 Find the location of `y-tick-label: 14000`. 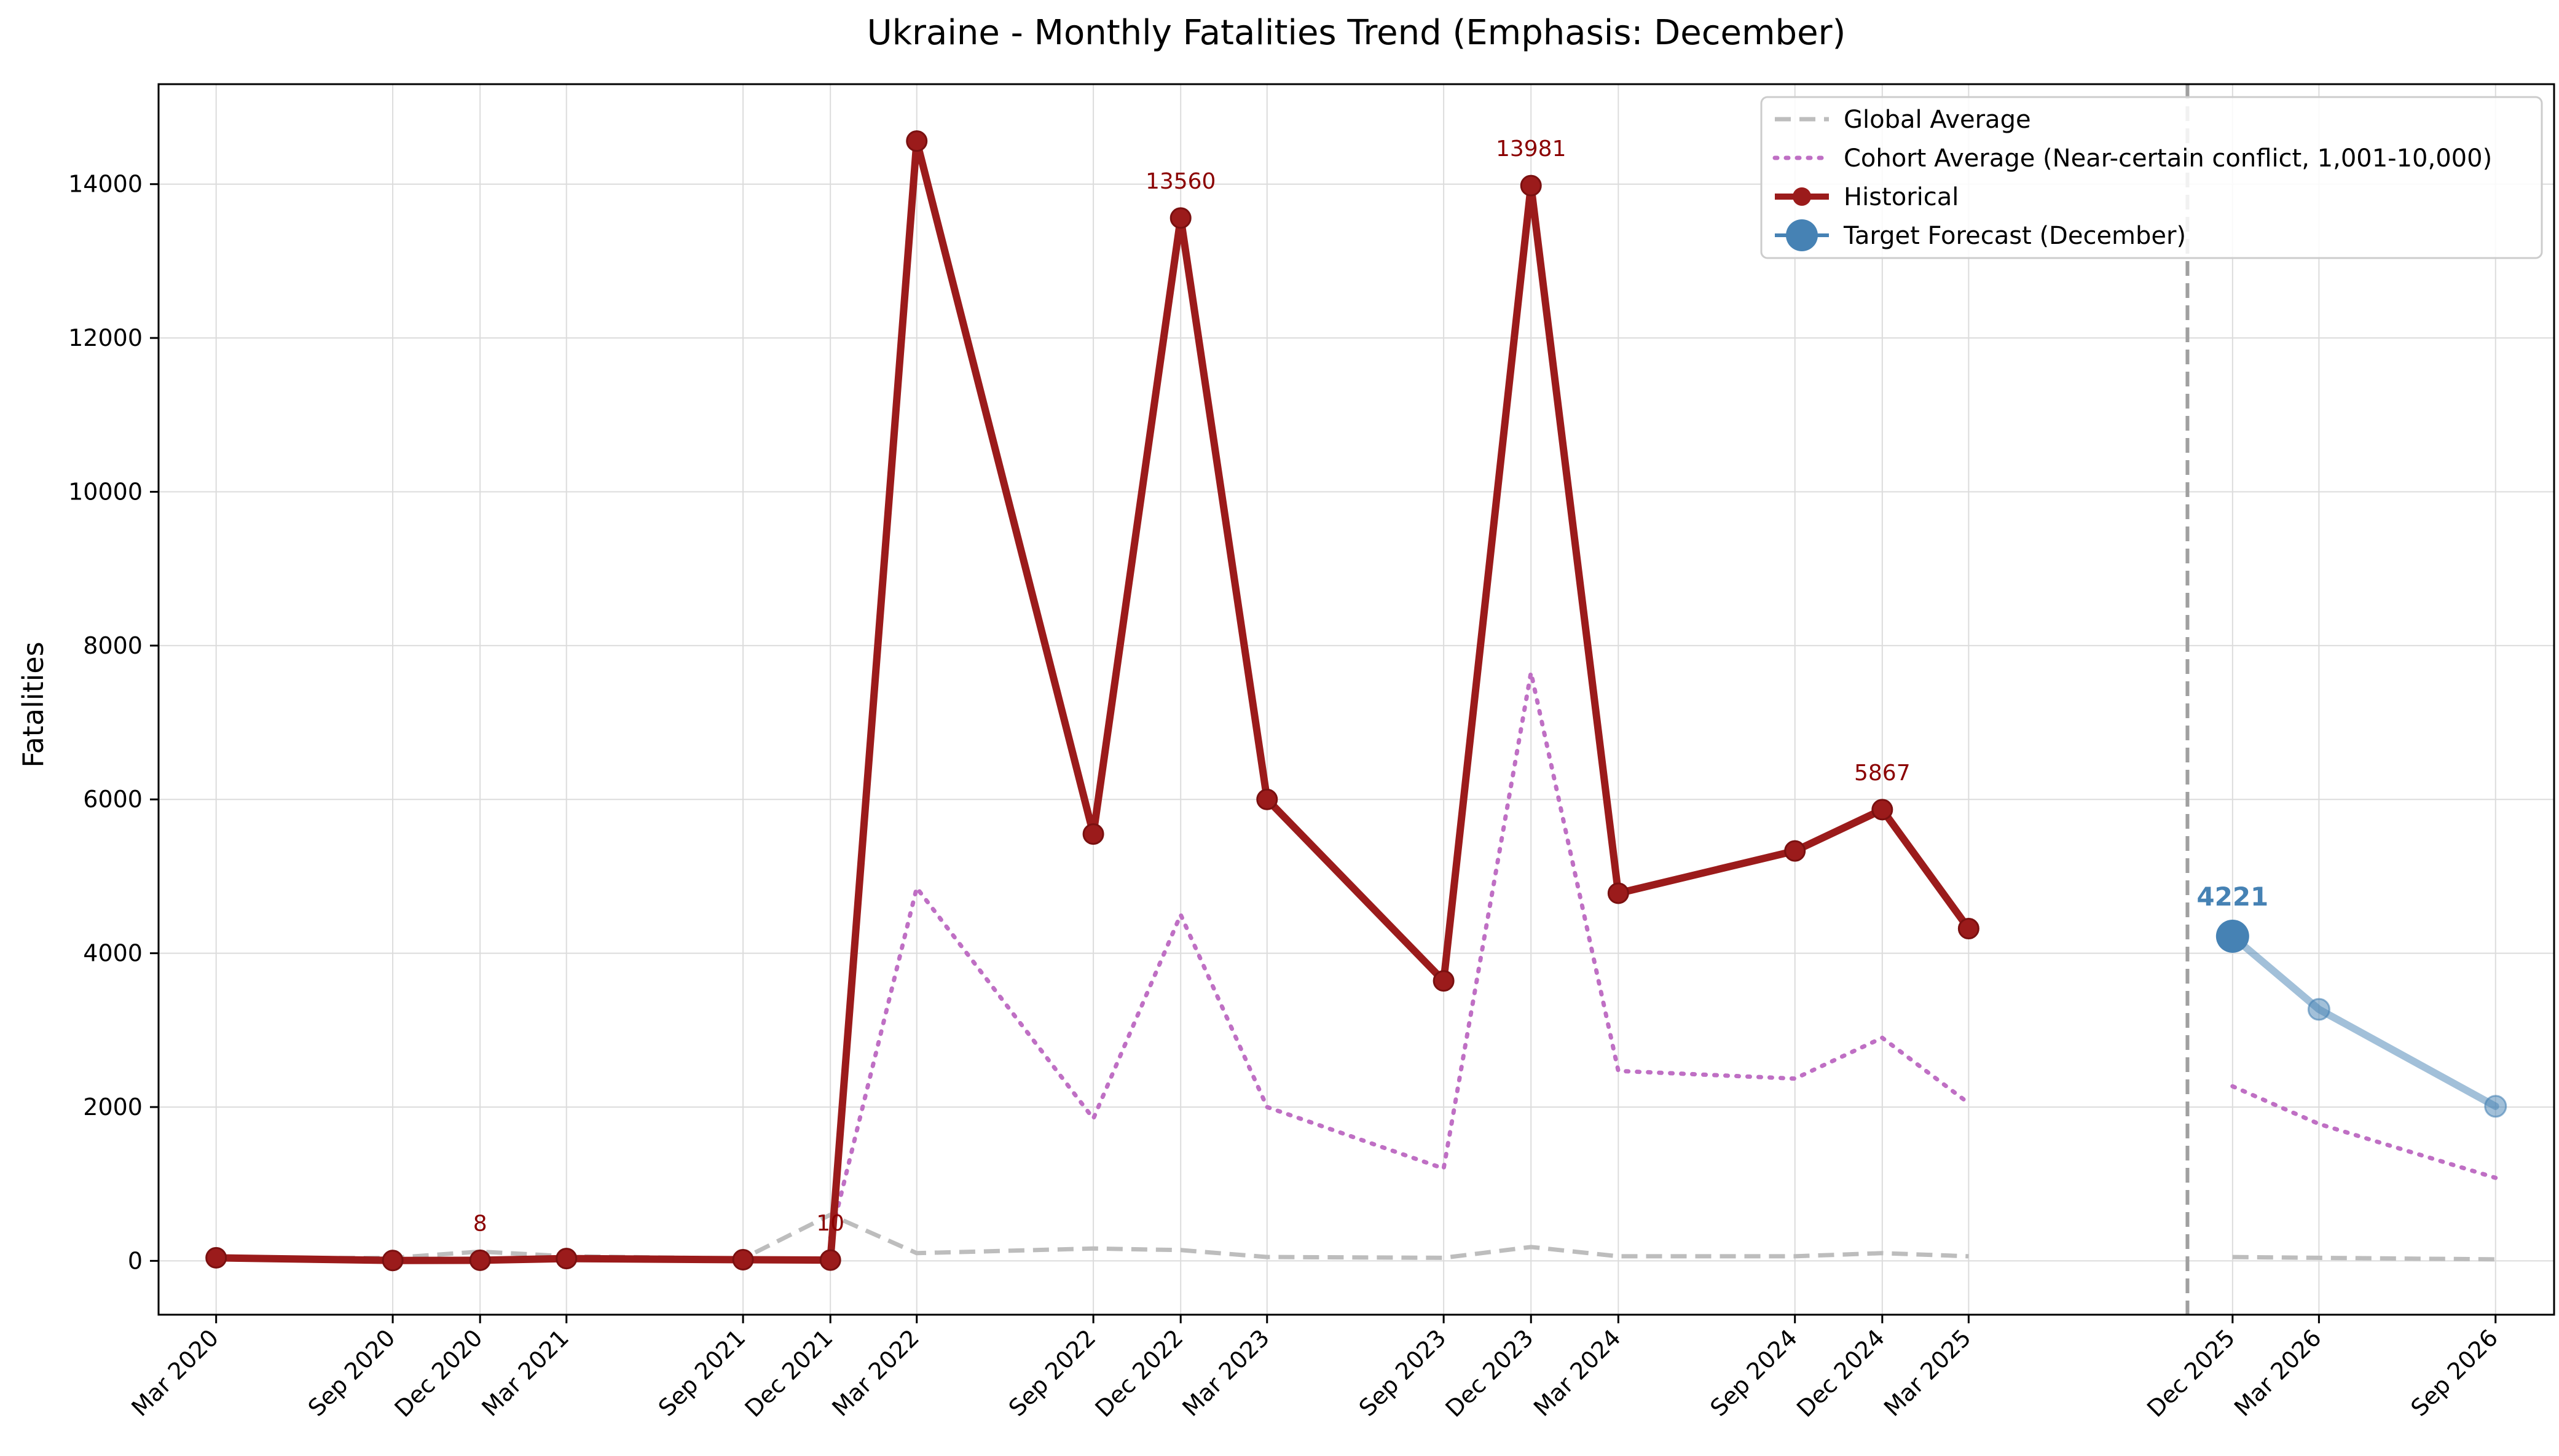

y-tick-label: 14000 is located at coordinates (105, 184).